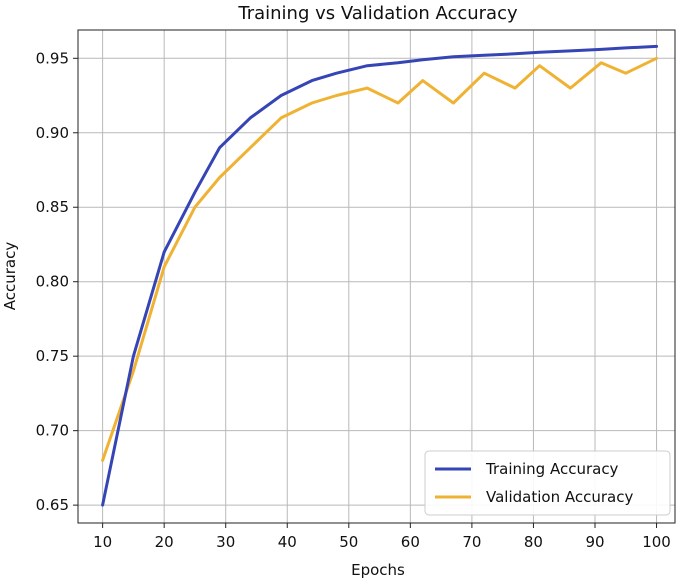  Describe the element at coordinates (52, 133) in the screenshot. I see `y-tick-label: 0.90` at that location.